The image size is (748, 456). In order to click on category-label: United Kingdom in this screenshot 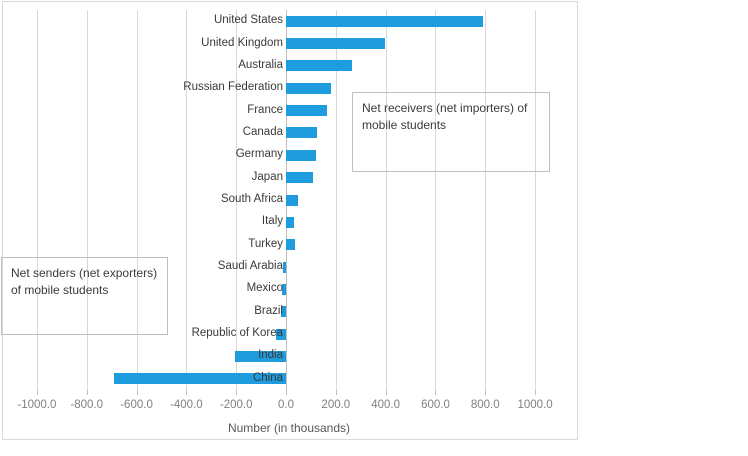, I will do `click(242, 42)`.